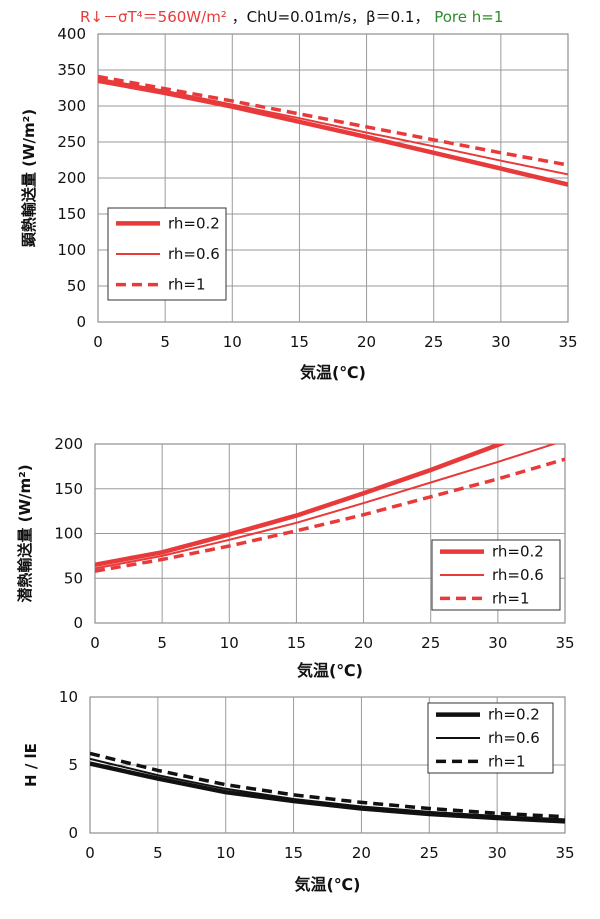 Image resolution: width=600 pixels, height=919 pixels. I want to click on y-axis-label: 顕熱輸送量 (W/m²), so click(29, 178).